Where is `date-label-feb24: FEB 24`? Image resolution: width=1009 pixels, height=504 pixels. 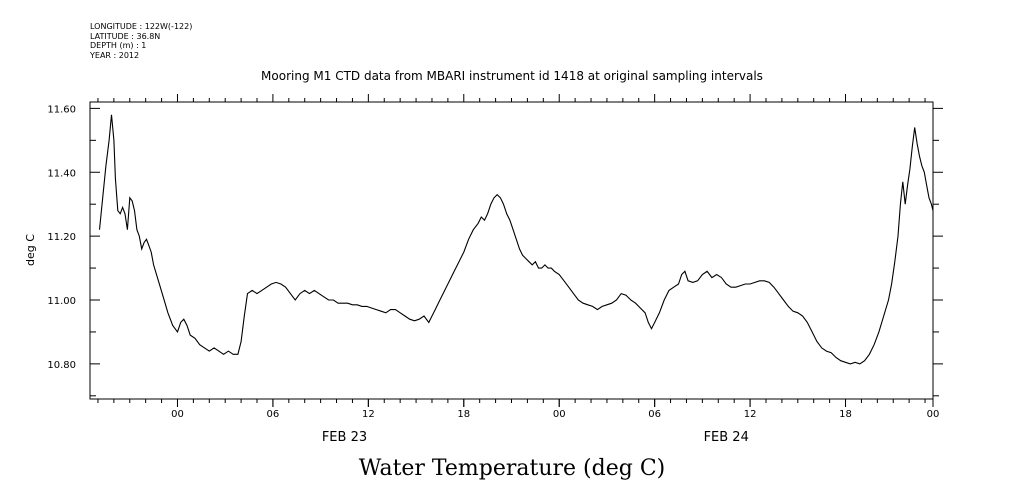
date-label-feb24: FEB 24 is located at coordinates (726, 437).